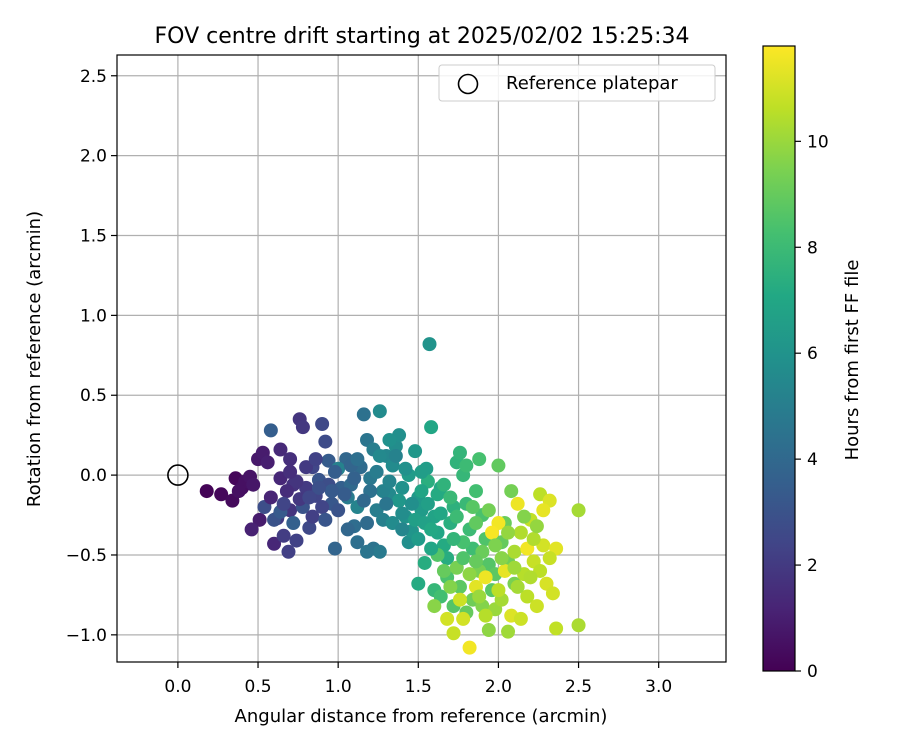 The width and height of the screenshot is (900, 755). I want to click on x-axis-ticks: 0.0 0.5 1.0 1.5 2.0 2.5 3.0, so click(418, 679).